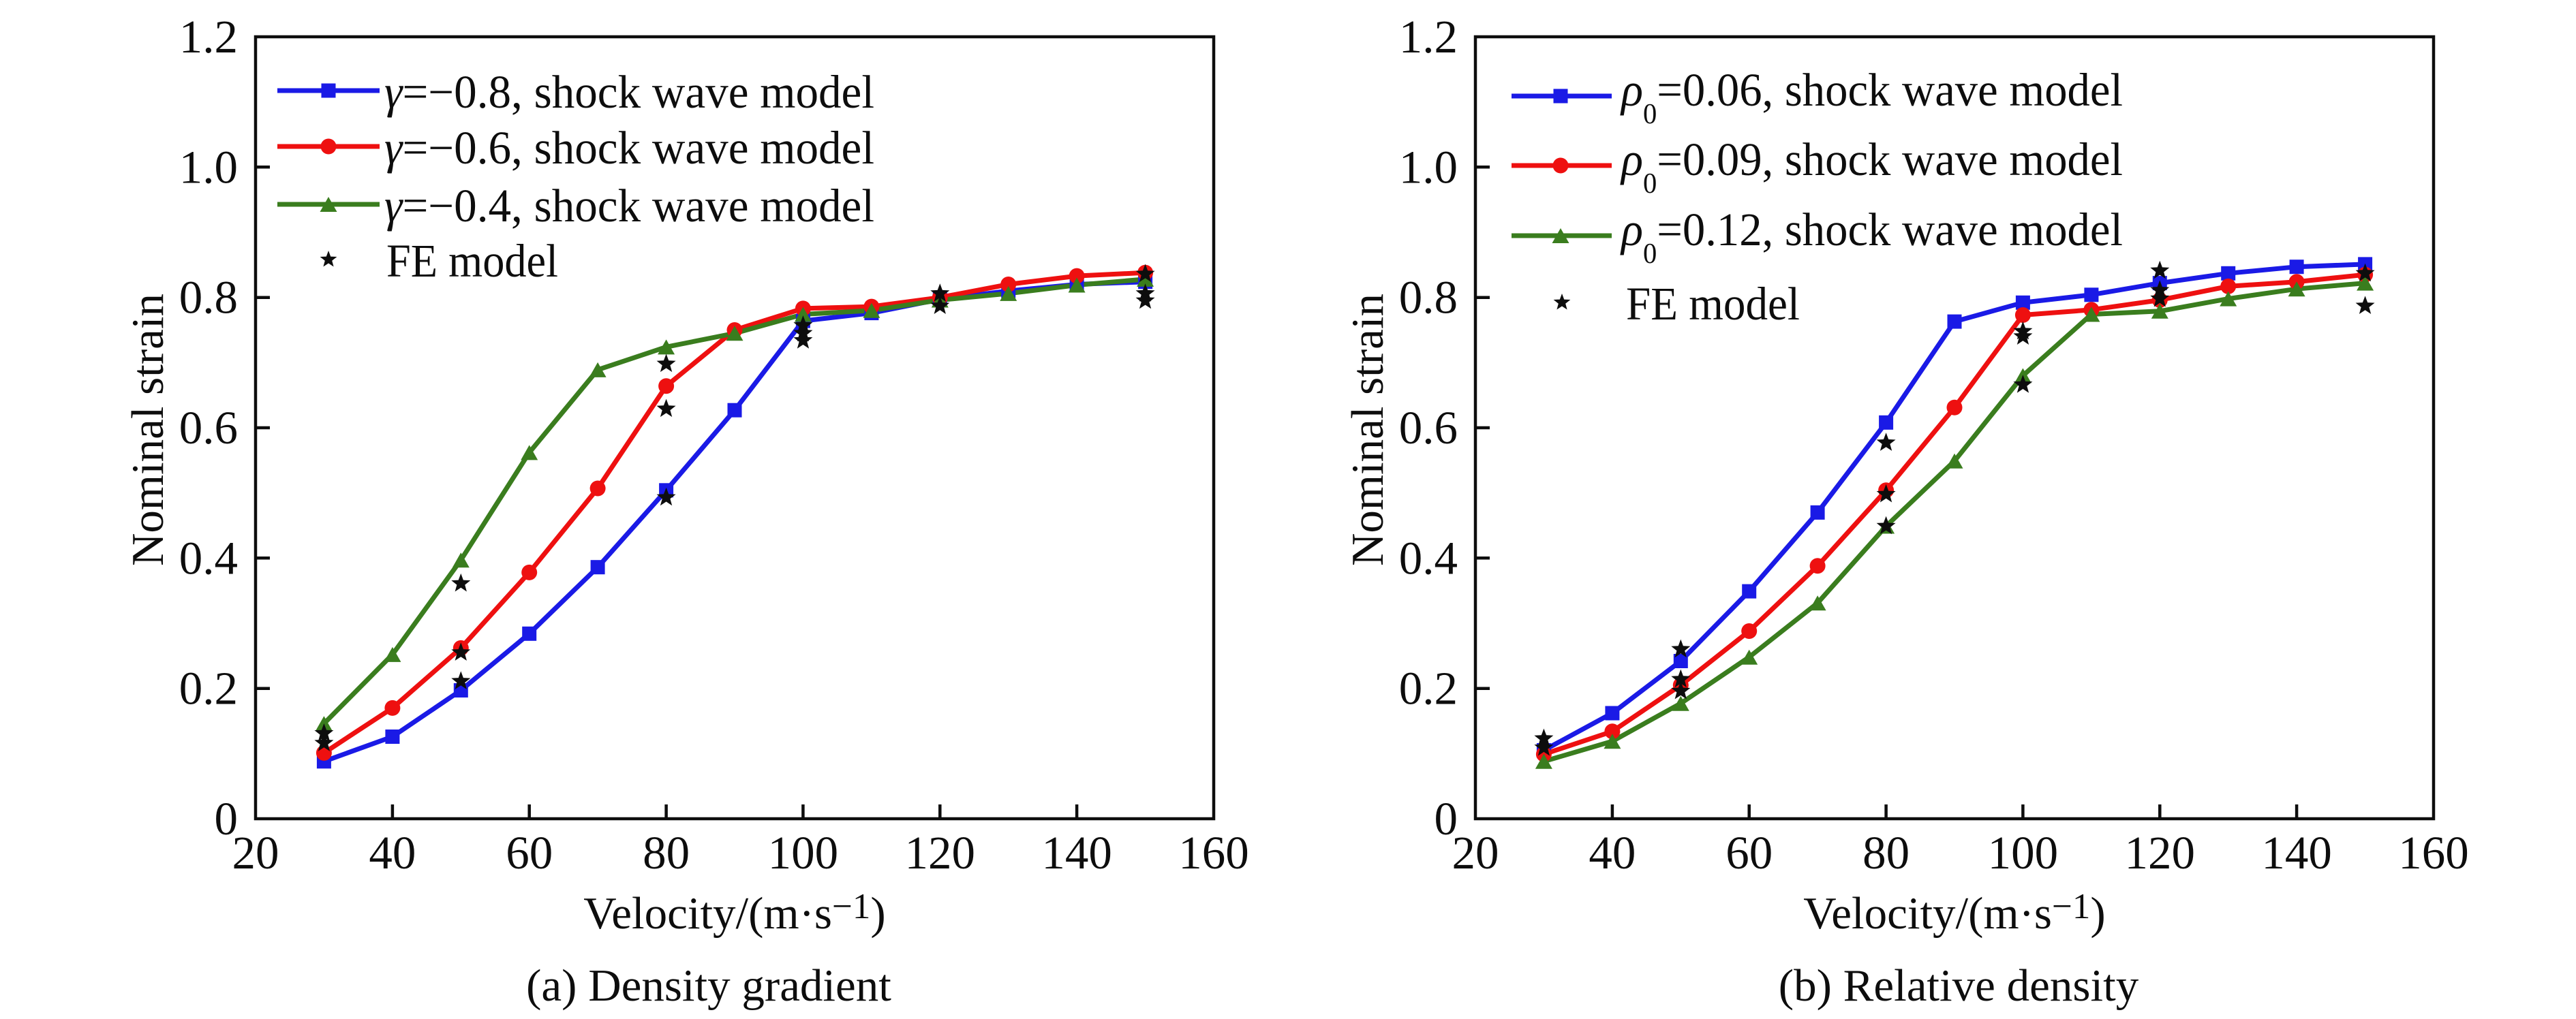 The width and height of the screenshot is (2576, 1019). Describe the element at coordinates (629, 206) in the screenshot. I see `svg-text: γ=−0.4, shock wave model` at that location.